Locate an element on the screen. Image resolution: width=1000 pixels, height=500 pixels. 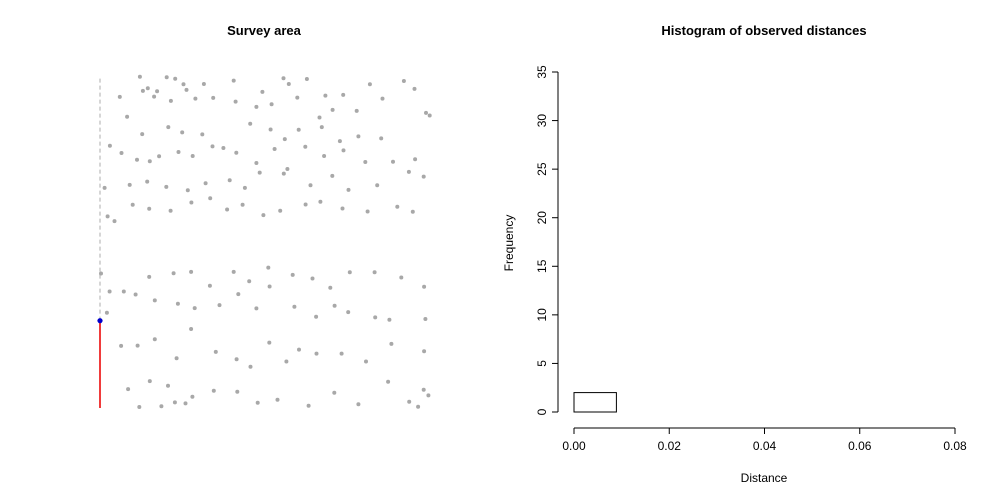
y-tick-label: 20 is located at coordinates (542, 218).